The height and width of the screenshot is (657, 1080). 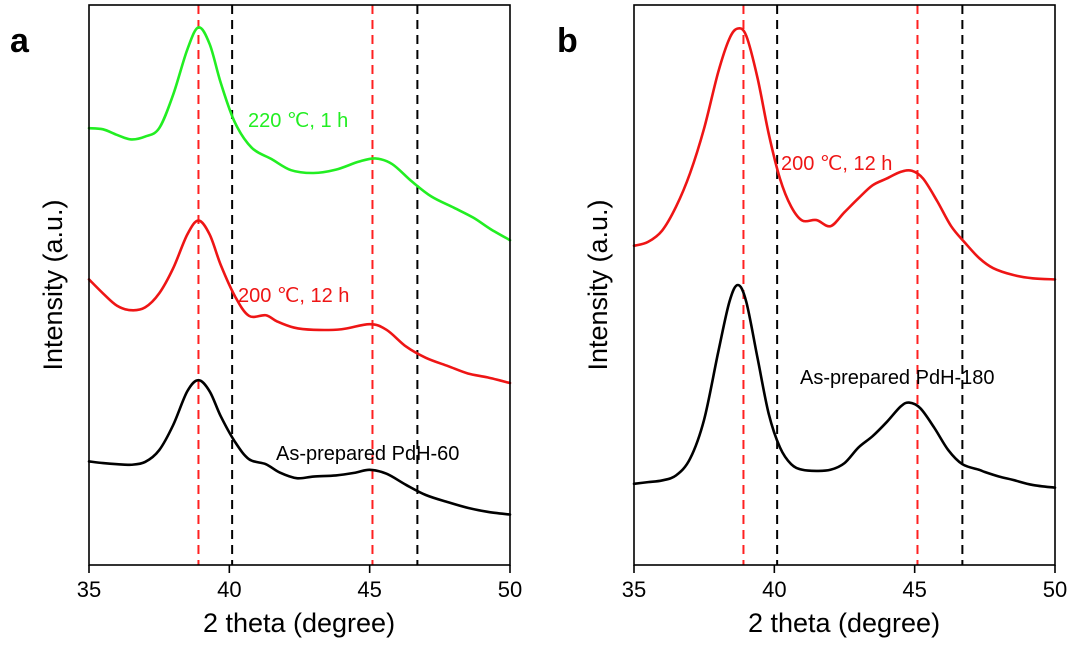 I want to click on annotation-as-prepared-pdh-180: As-prepared PdH-180, so click(x=897, y=378).